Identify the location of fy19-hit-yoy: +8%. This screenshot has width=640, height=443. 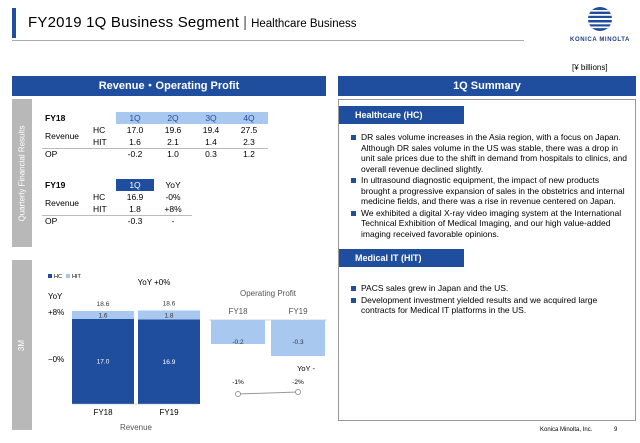
(173, 209).